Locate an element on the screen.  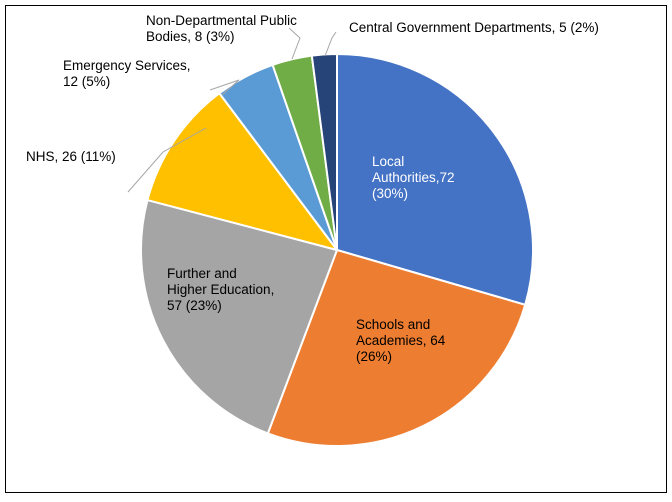
data-label-nhs: NHS, 26 (11%) is located at coordinates (71, 156).